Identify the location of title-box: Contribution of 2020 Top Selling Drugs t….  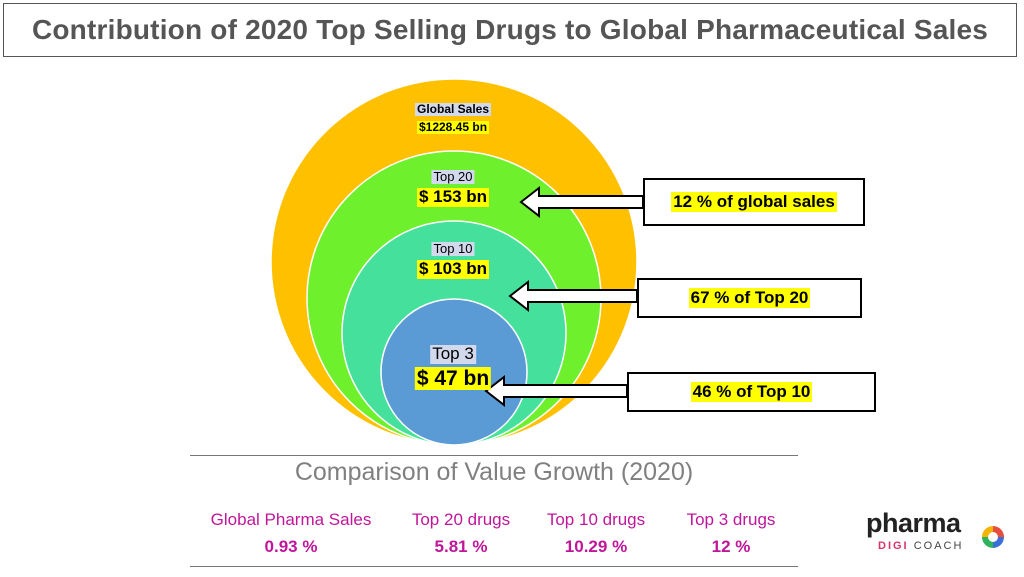
(510, 30).